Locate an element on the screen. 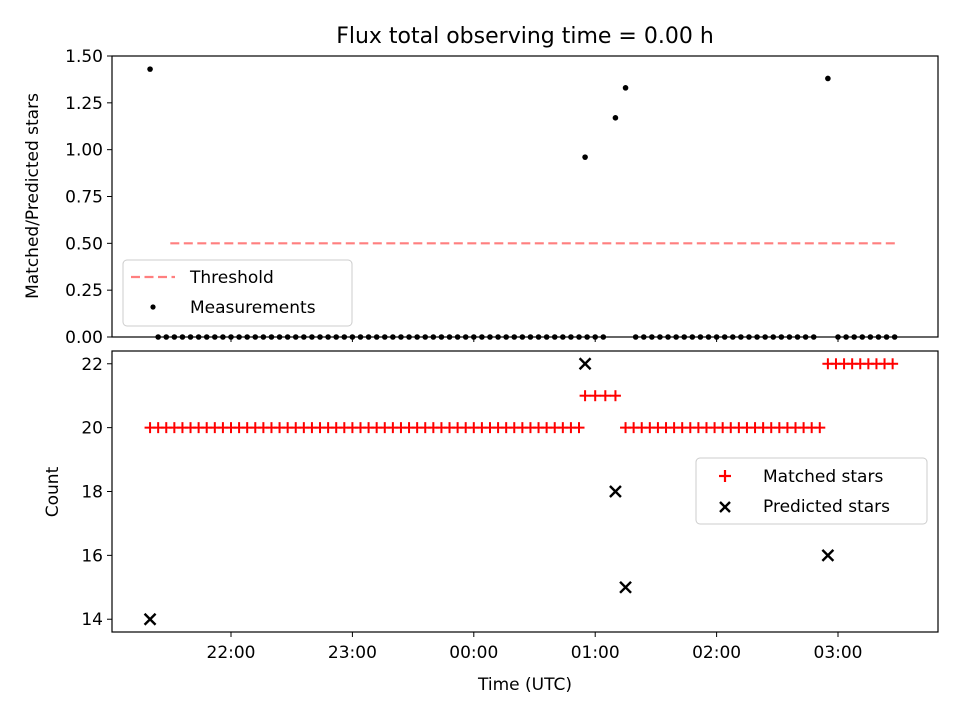  y-tick-label-top: 1.50 is located at coordinates (84, 57).